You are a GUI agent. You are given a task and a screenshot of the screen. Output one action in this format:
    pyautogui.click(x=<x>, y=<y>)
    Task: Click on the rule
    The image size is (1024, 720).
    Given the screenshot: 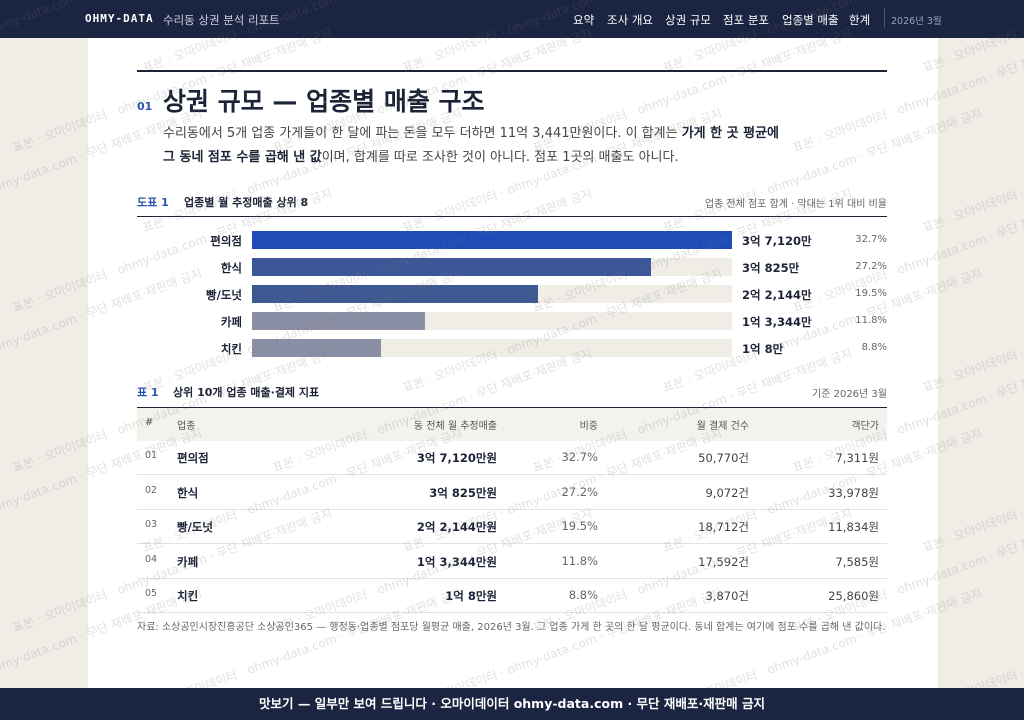 What is the action you would take?
    pyautogui.click(x=512, y=71)
    